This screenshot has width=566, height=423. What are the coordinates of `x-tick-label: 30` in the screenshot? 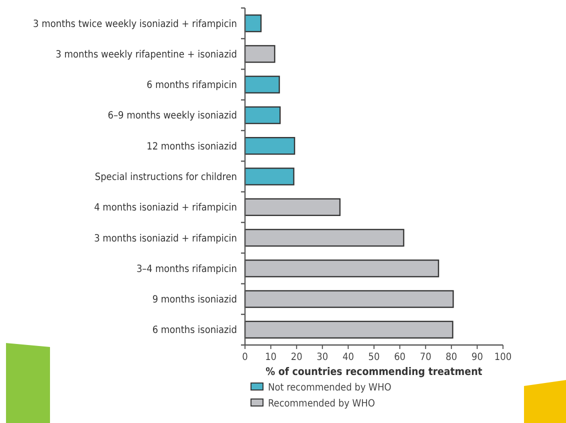 It's located at (322, 357).